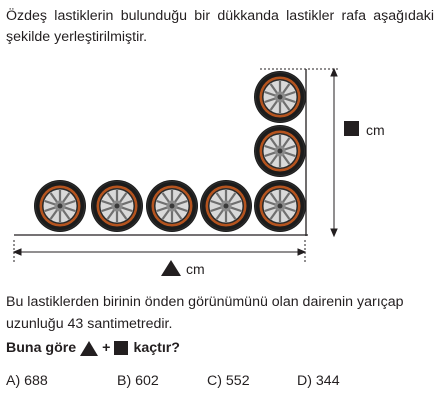 This screenshot has height=405, width=439. I want to click on horizontal-unit-label: cm, so click(195, 269).